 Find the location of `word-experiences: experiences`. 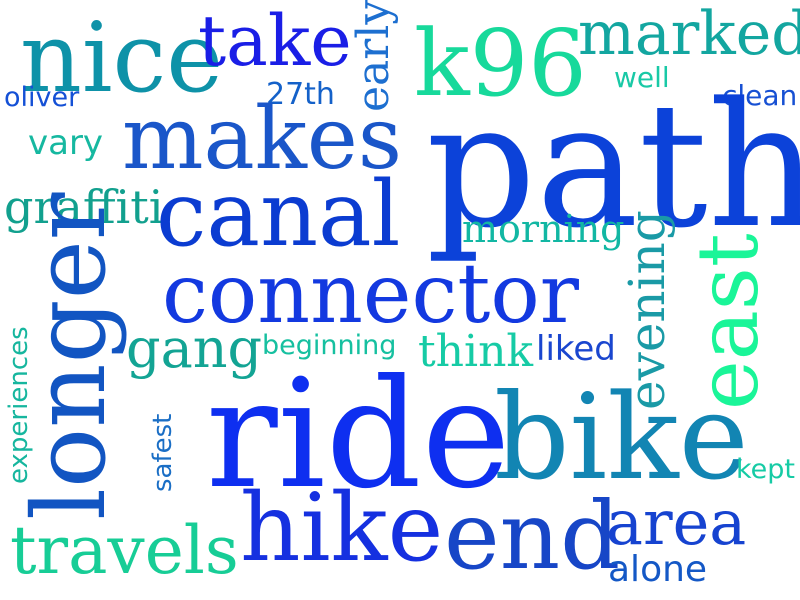

word-experiences: experiences is located at coordinates (19, 405).